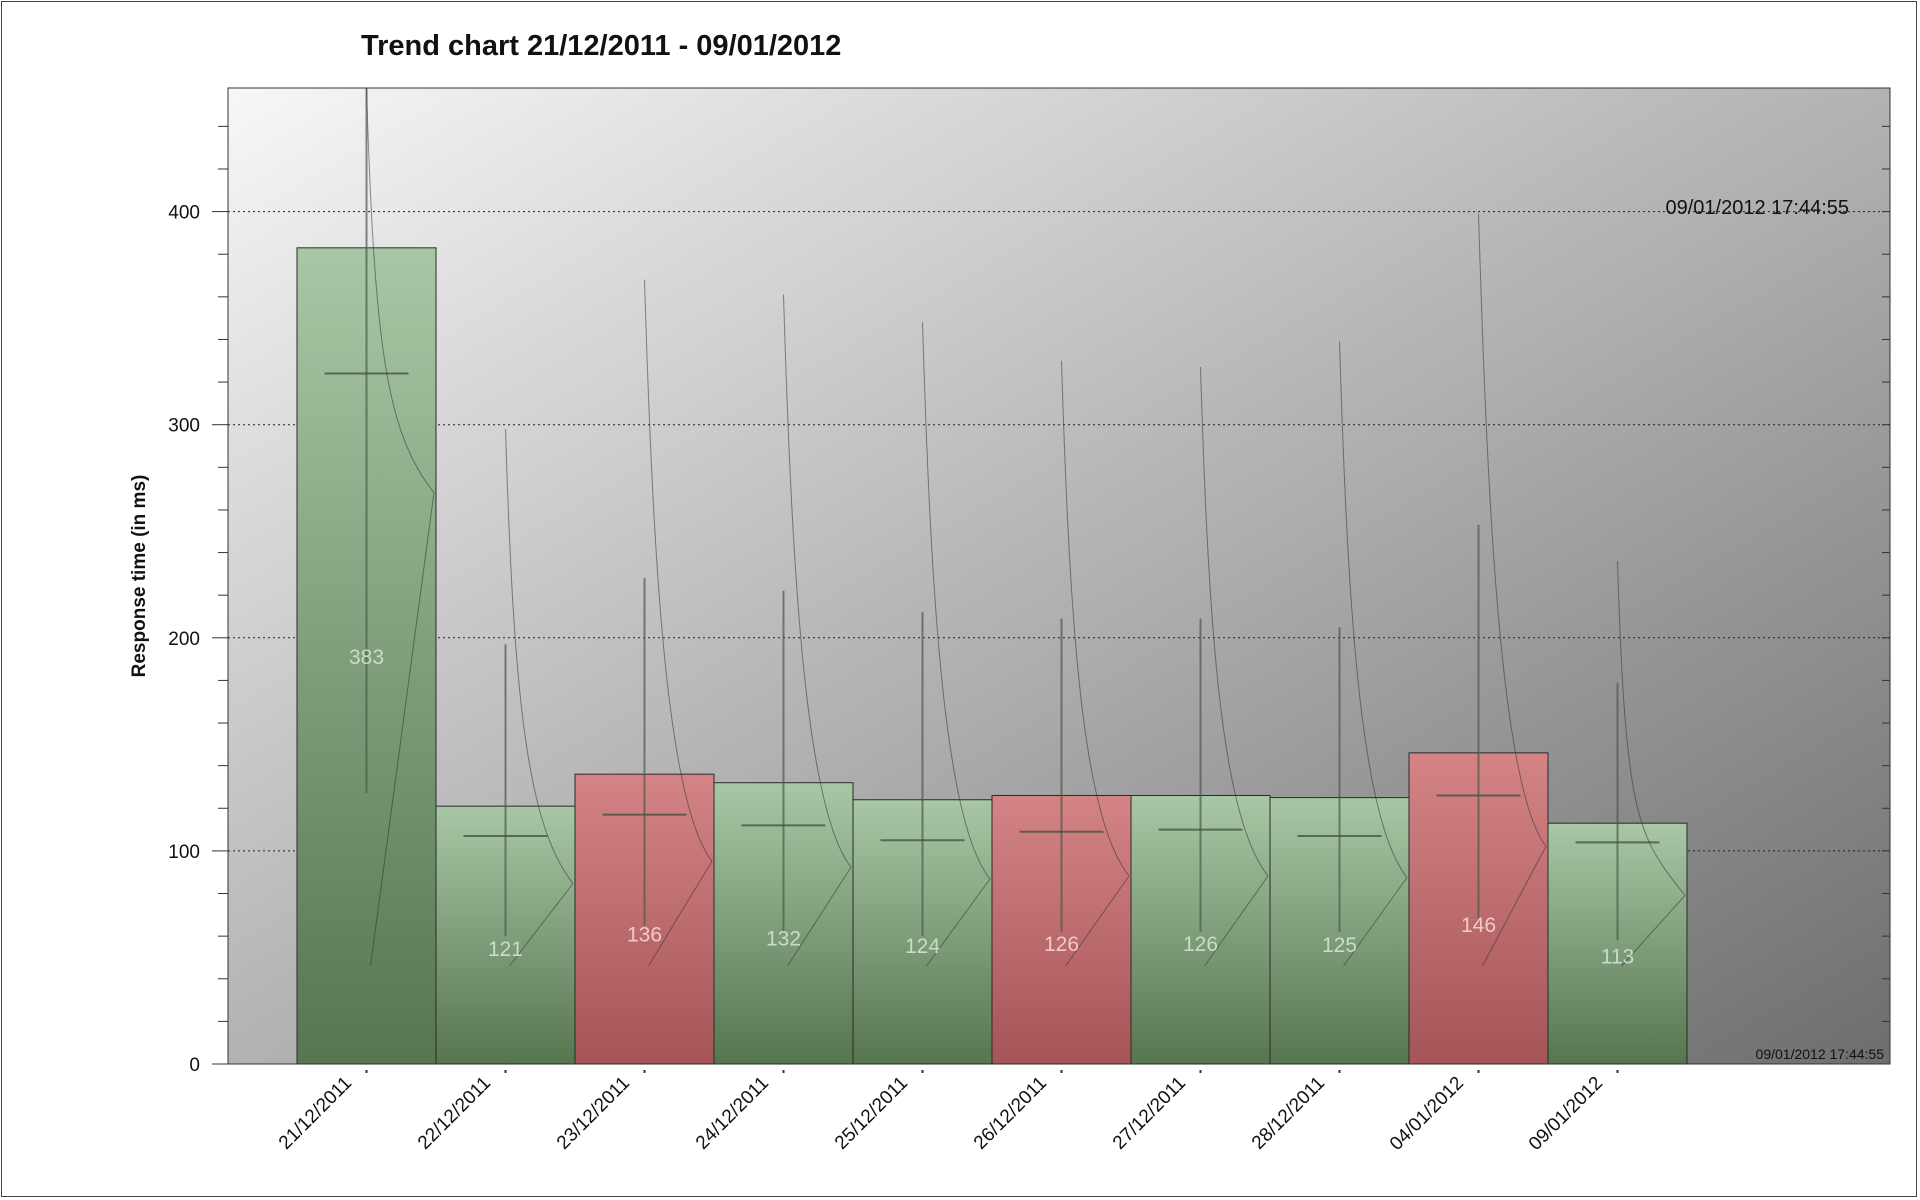 The image size is (1920, 1200). Describe the element at coordinates (1566, 1114) in the screenshot. I see `x-tick-label: 09/01/2012` at that location.